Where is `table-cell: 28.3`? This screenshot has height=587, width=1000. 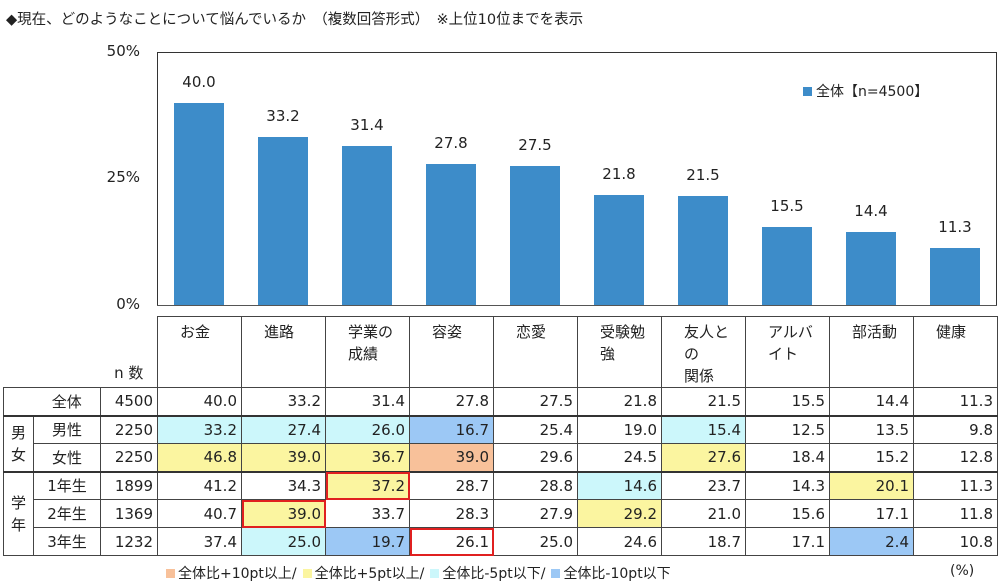 table-cell: 28.3 is located at coordinates (451, 513).